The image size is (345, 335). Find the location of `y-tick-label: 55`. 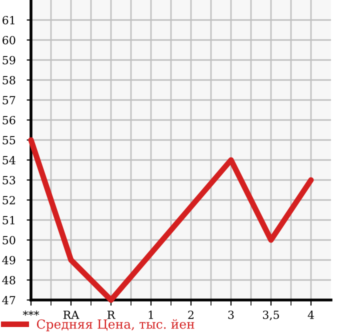

y-tick-label: 55 is located at coordinates (9, 140).